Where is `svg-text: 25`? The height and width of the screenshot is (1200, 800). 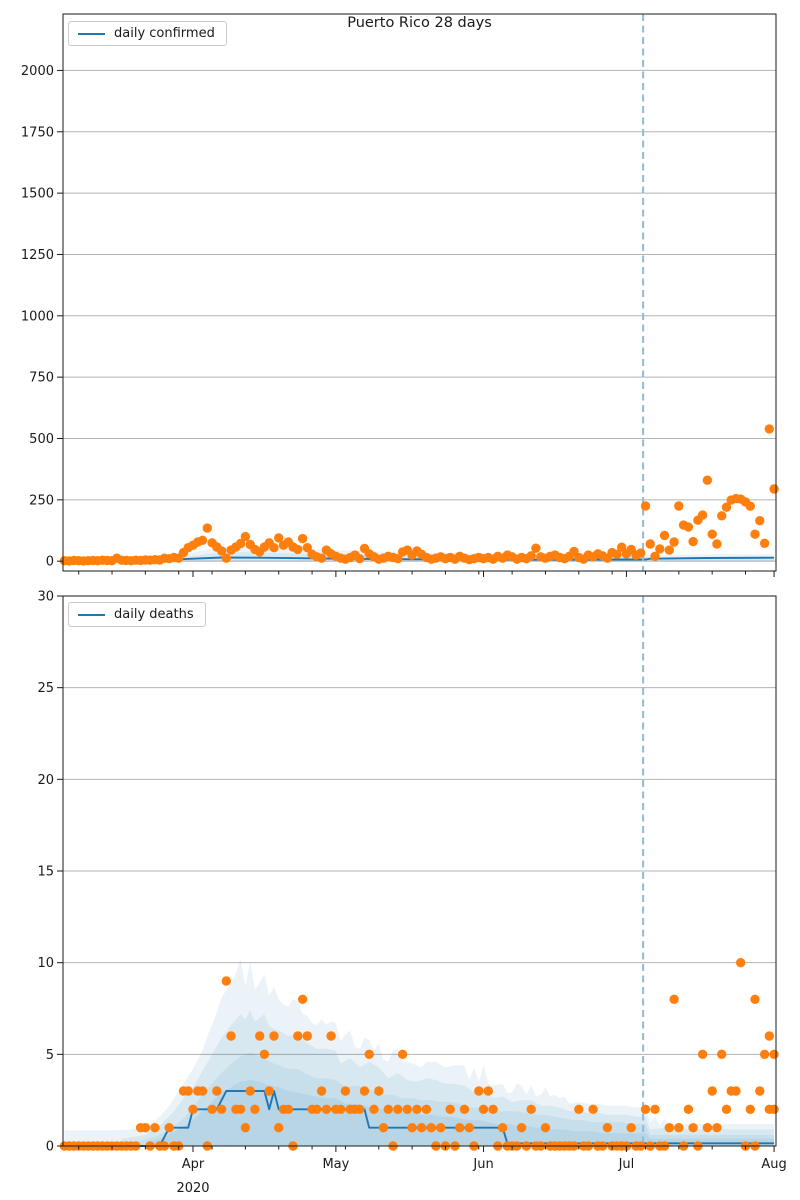
svg-text: 25 is located at coordinates (45, 688).